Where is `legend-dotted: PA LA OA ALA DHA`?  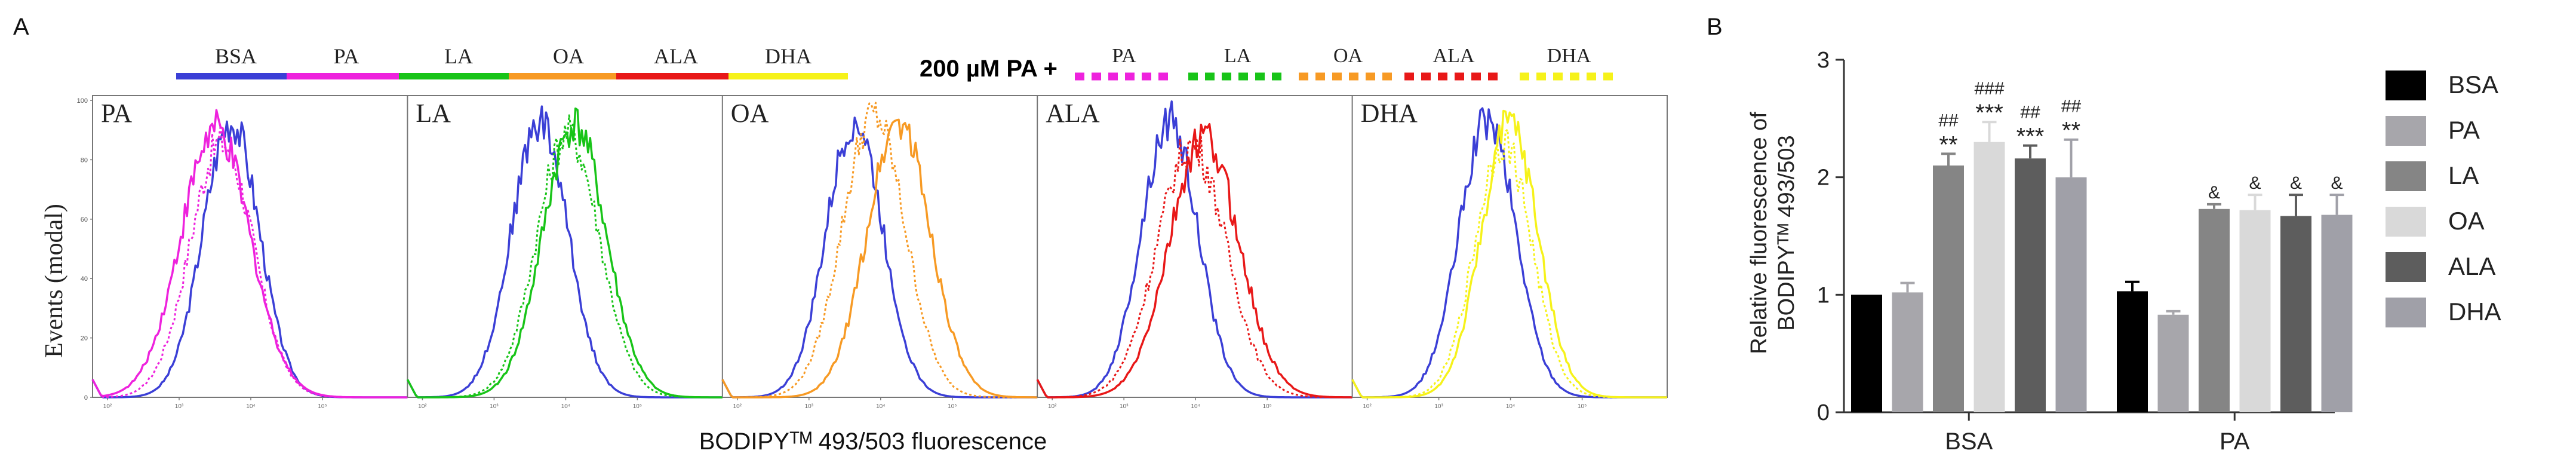
legend-dotted: PA LA OA ALA DHA is located at coordinates (1346, 63).